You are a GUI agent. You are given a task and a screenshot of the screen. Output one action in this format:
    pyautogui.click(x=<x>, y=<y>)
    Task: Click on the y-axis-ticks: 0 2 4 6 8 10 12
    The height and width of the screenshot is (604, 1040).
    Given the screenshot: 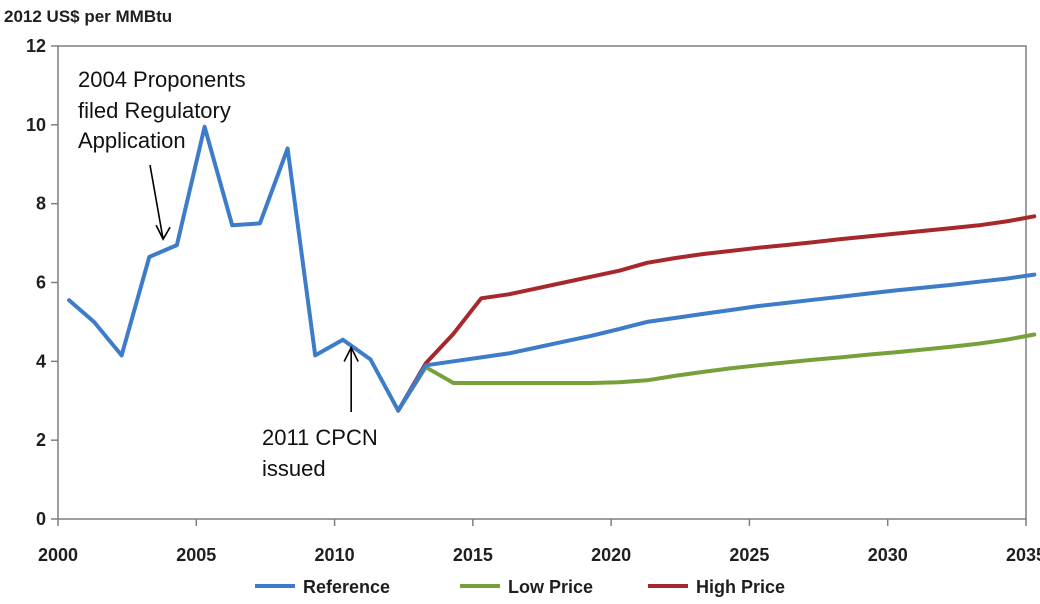 What is the action you would take?
    pyautogui.click(x=42, y=282)
    